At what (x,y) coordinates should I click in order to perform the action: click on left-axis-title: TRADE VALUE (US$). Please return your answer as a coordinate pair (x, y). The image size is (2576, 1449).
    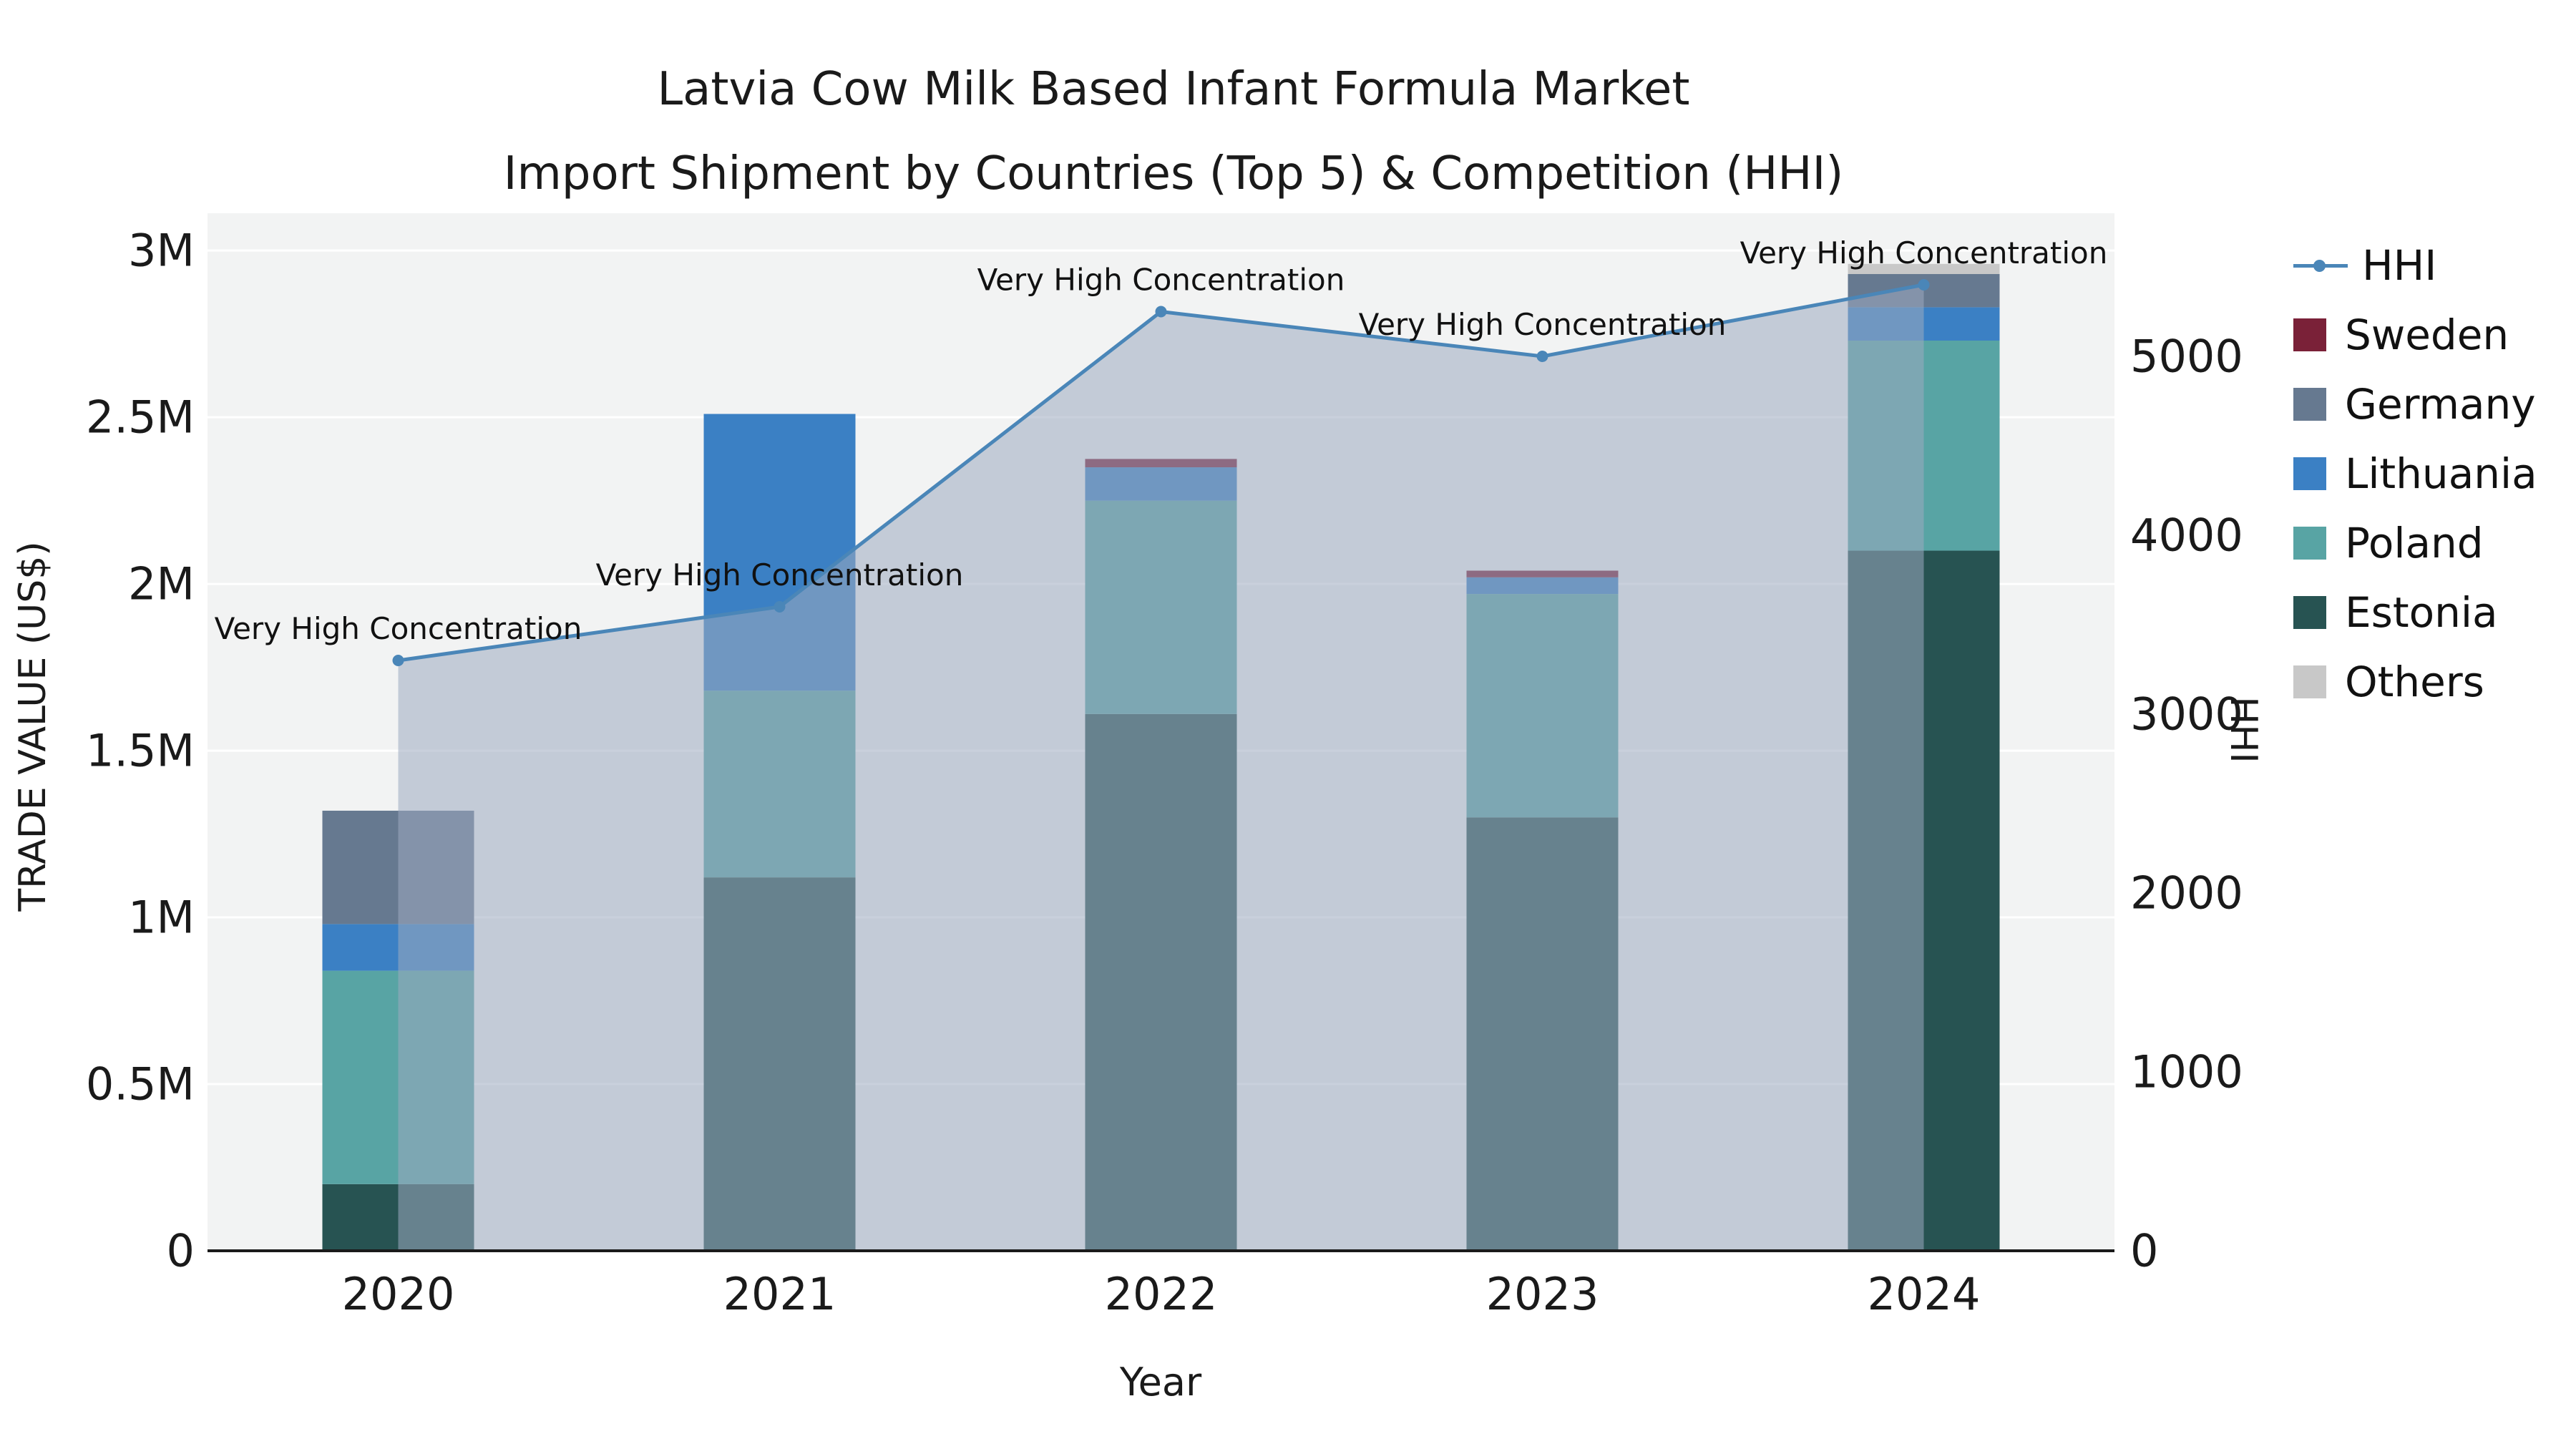
    Looking at the image, I should click on (32, 726).